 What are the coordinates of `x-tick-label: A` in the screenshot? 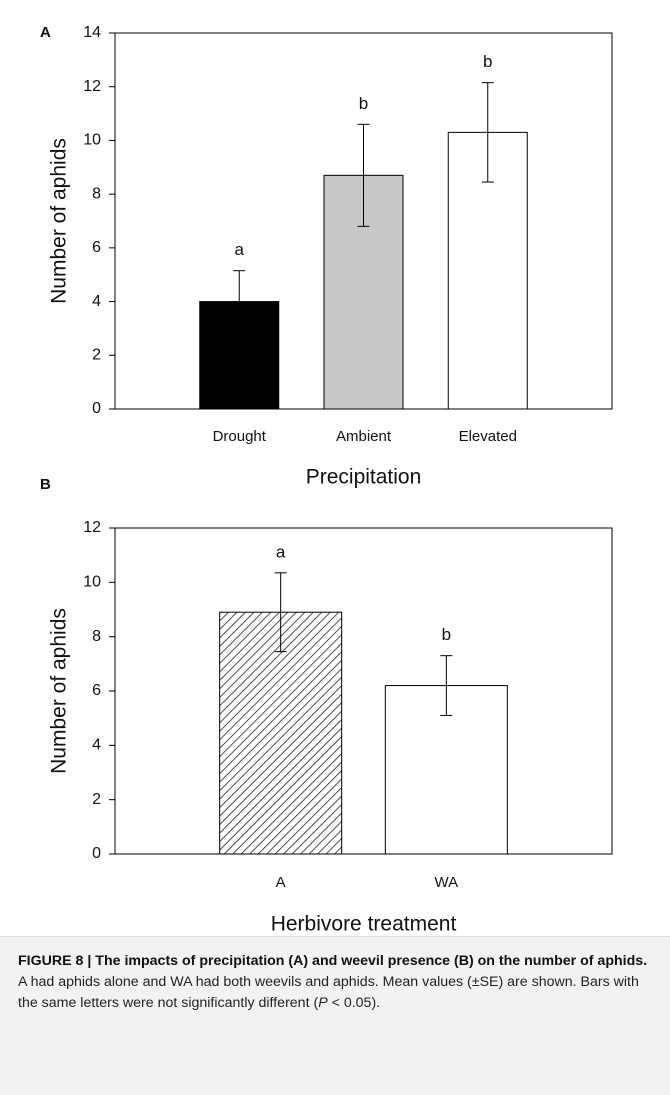 It's located at (281, 882).